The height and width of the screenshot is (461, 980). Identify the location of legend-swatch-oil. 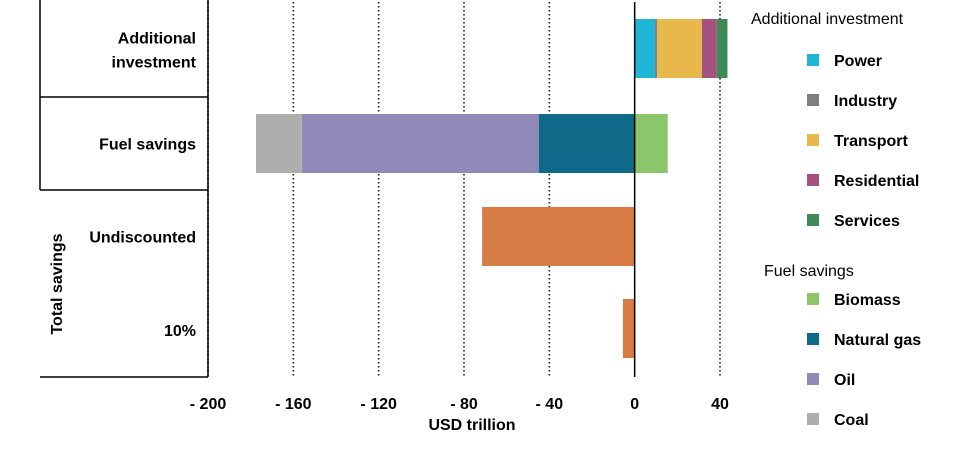
(813, 379).